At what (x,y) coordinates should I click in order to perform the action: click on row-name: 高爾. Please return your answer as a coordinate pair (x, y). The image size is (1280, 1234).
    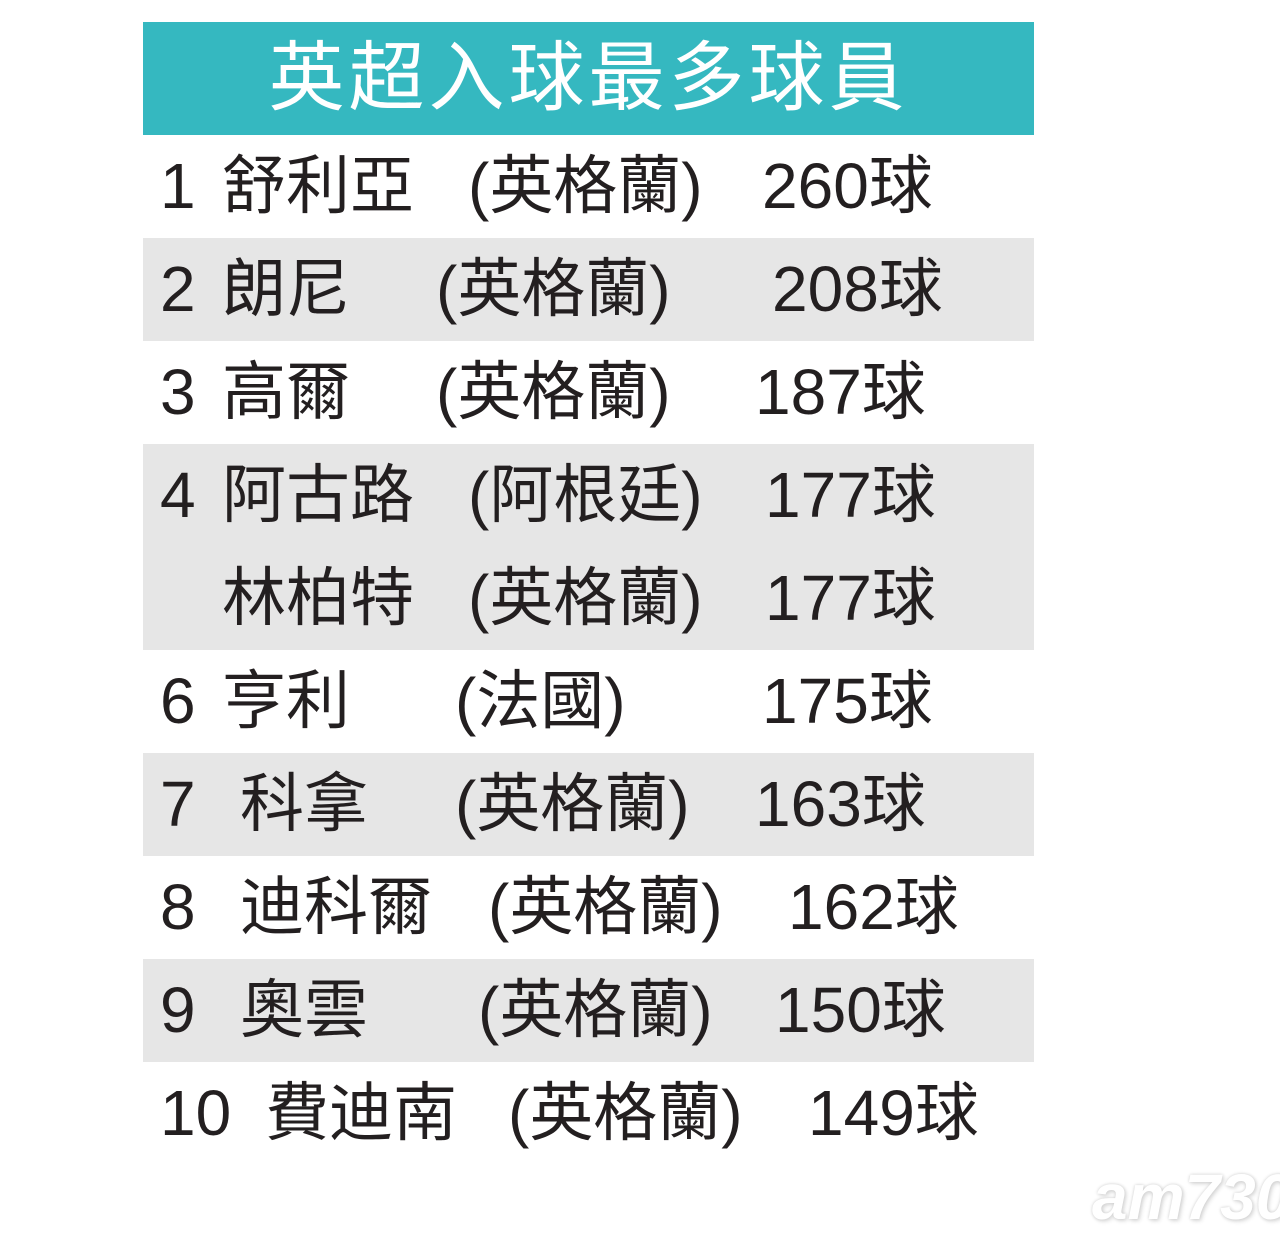
    Looking at the image, I should click on (286, 392).